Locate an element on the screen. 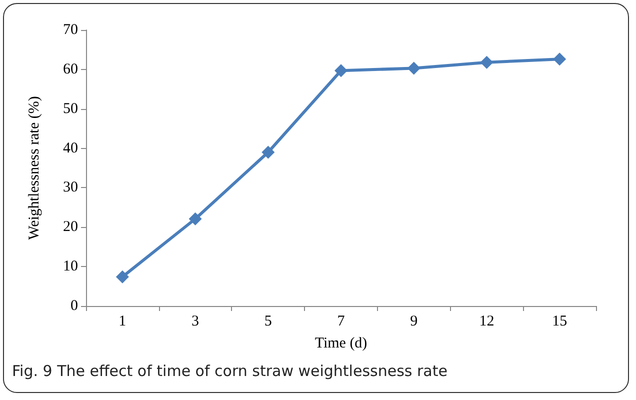 The image size is (636, 400). y-tick-label: 40 is located at coordinates (70, 148).